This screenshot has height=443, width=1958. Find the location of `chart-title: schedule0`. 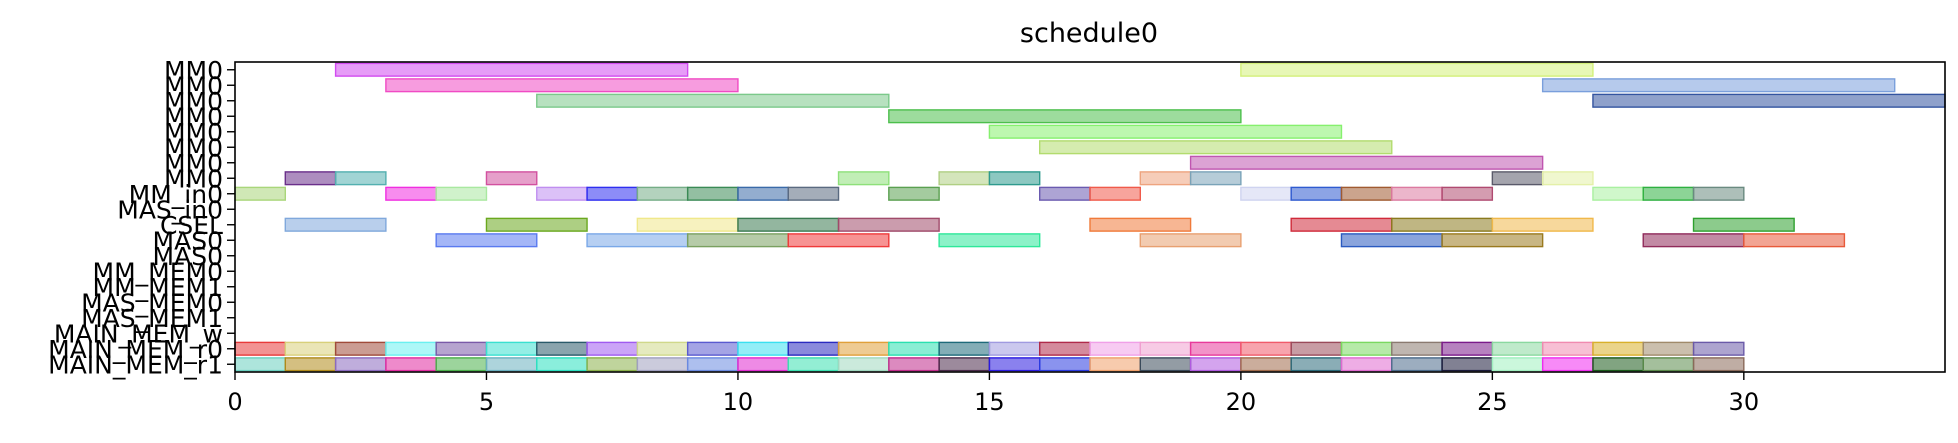

chart-title: schedule0 is located at coordinates (1089, 33).